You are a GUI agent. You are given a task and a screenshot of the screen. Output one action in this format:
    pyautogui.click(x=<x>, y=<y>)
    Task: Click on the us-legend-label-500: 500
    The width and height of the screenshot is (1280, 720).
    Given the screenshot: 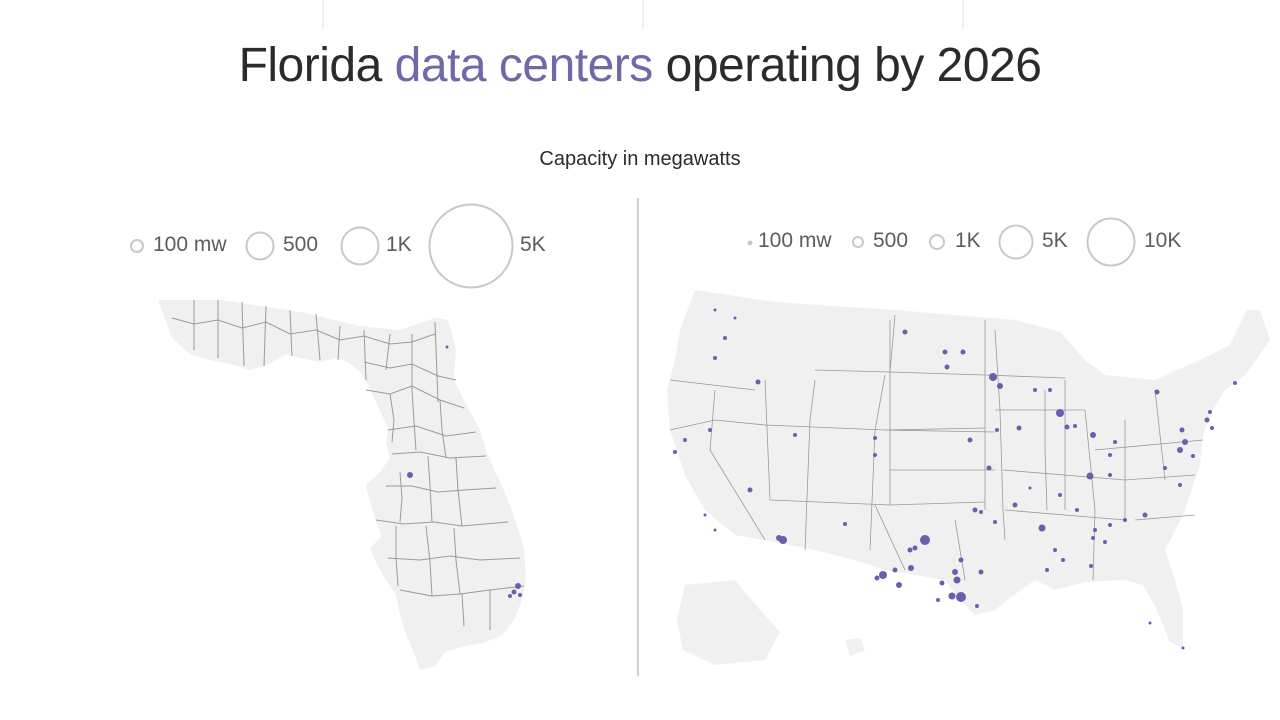 What is the action you would take?
    pyautogui.click(x=891, y=240)
    